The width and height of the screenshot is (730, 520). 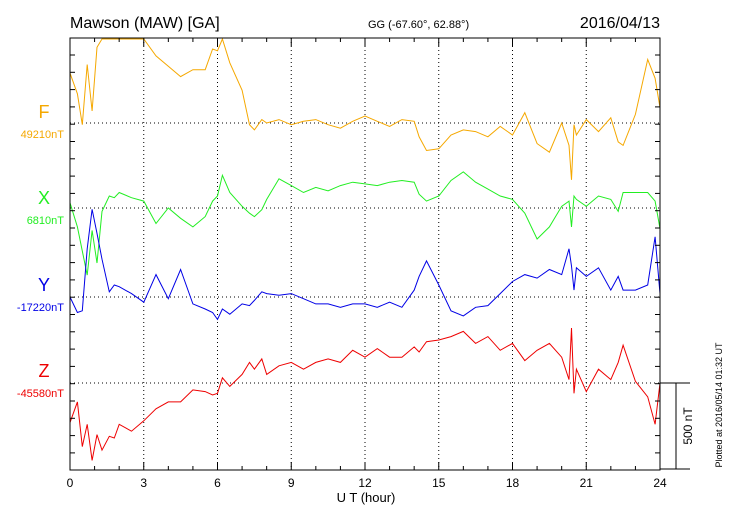 What do you see at coordinates (145, 23) in the screenshot?
I see `chart-title: Mawson (MAW) [GA]` at bounding box center [145, 23].